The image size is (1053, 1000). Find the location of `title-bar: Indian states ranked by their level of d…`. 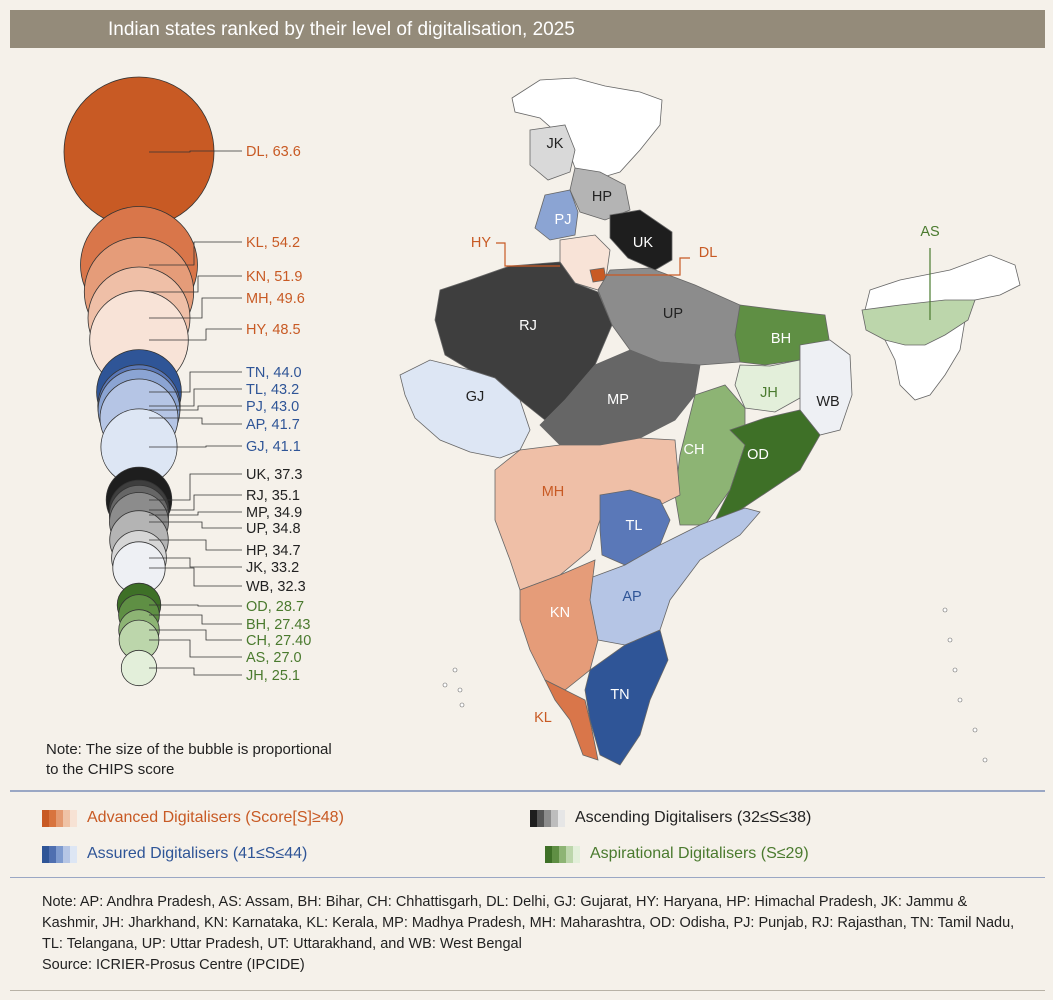

title-bar: Indian states ranked by their level of d… is located at coordinates (527, 29).